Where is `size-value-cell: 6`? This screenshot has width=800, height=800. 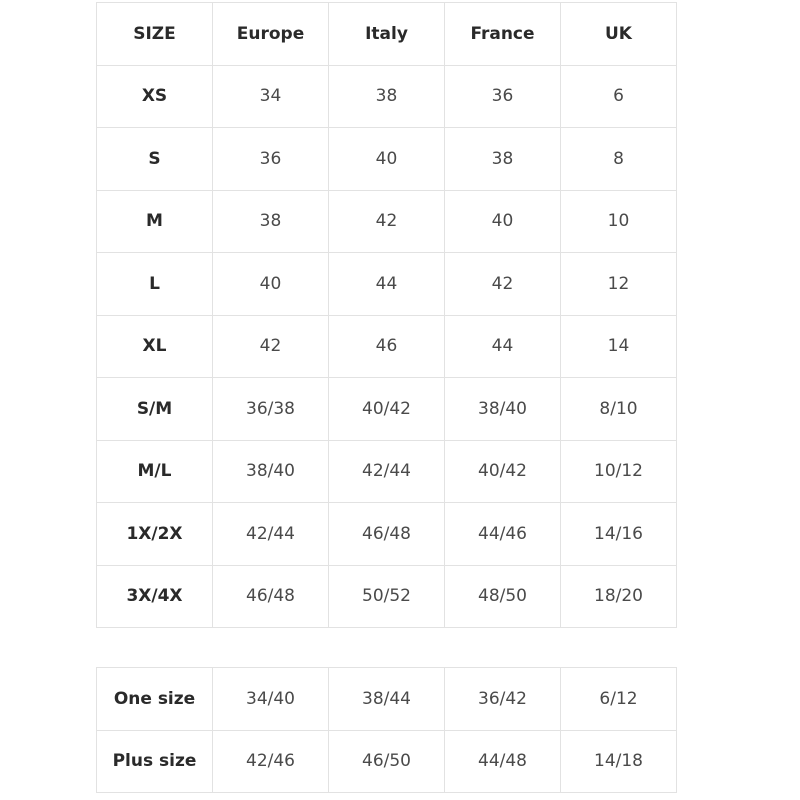
size-value-cell: 6 is located at coordinates (618, 96).